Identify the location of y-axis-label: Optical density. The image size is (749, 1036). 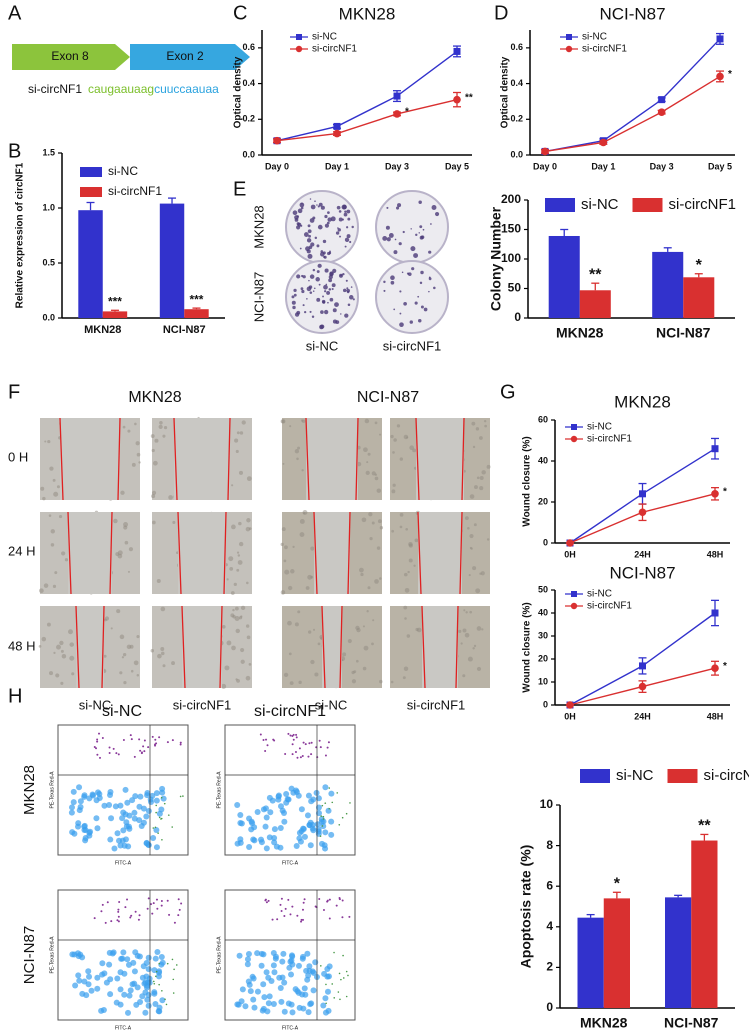
(505, 92).